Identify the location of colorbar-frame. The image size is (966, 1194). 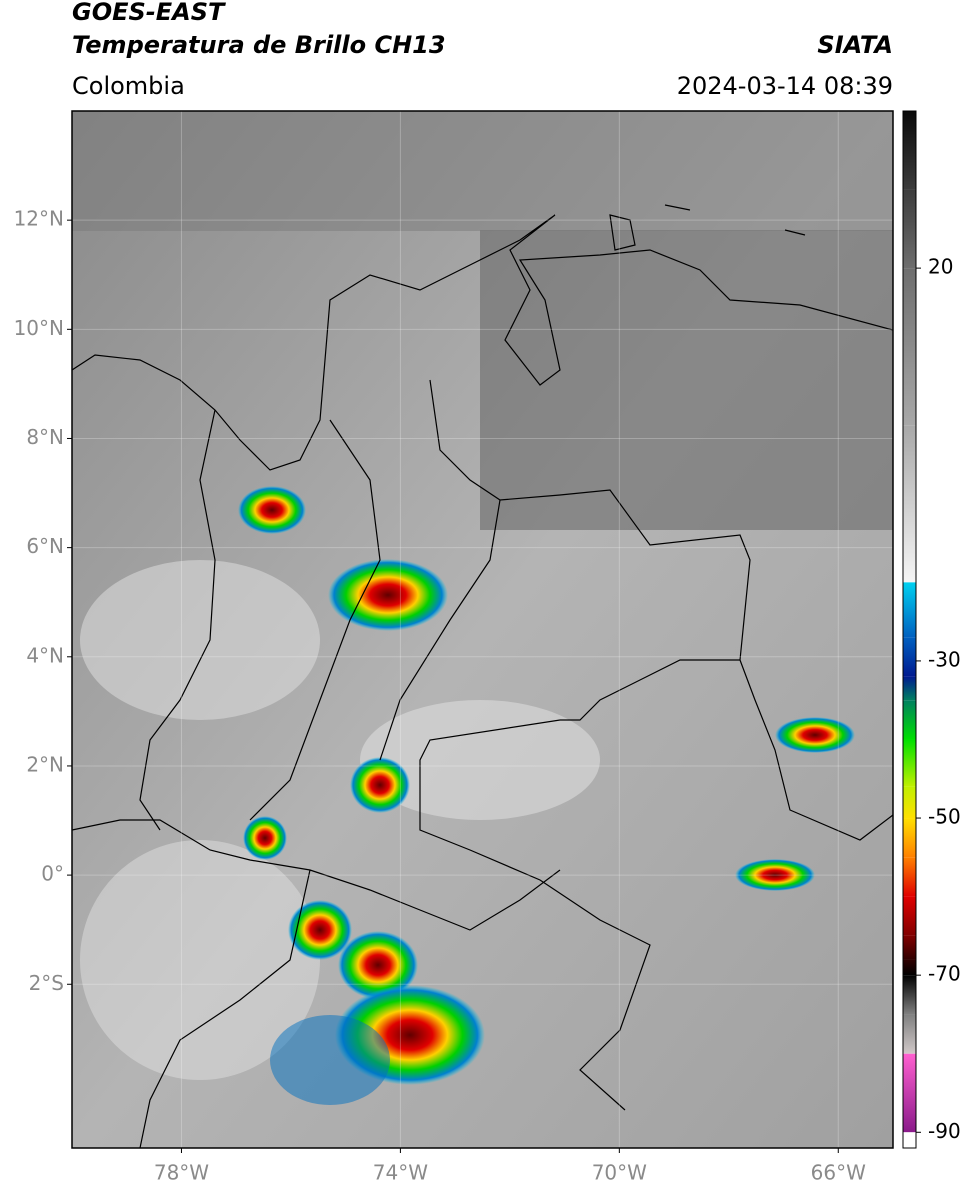
(909, 629).